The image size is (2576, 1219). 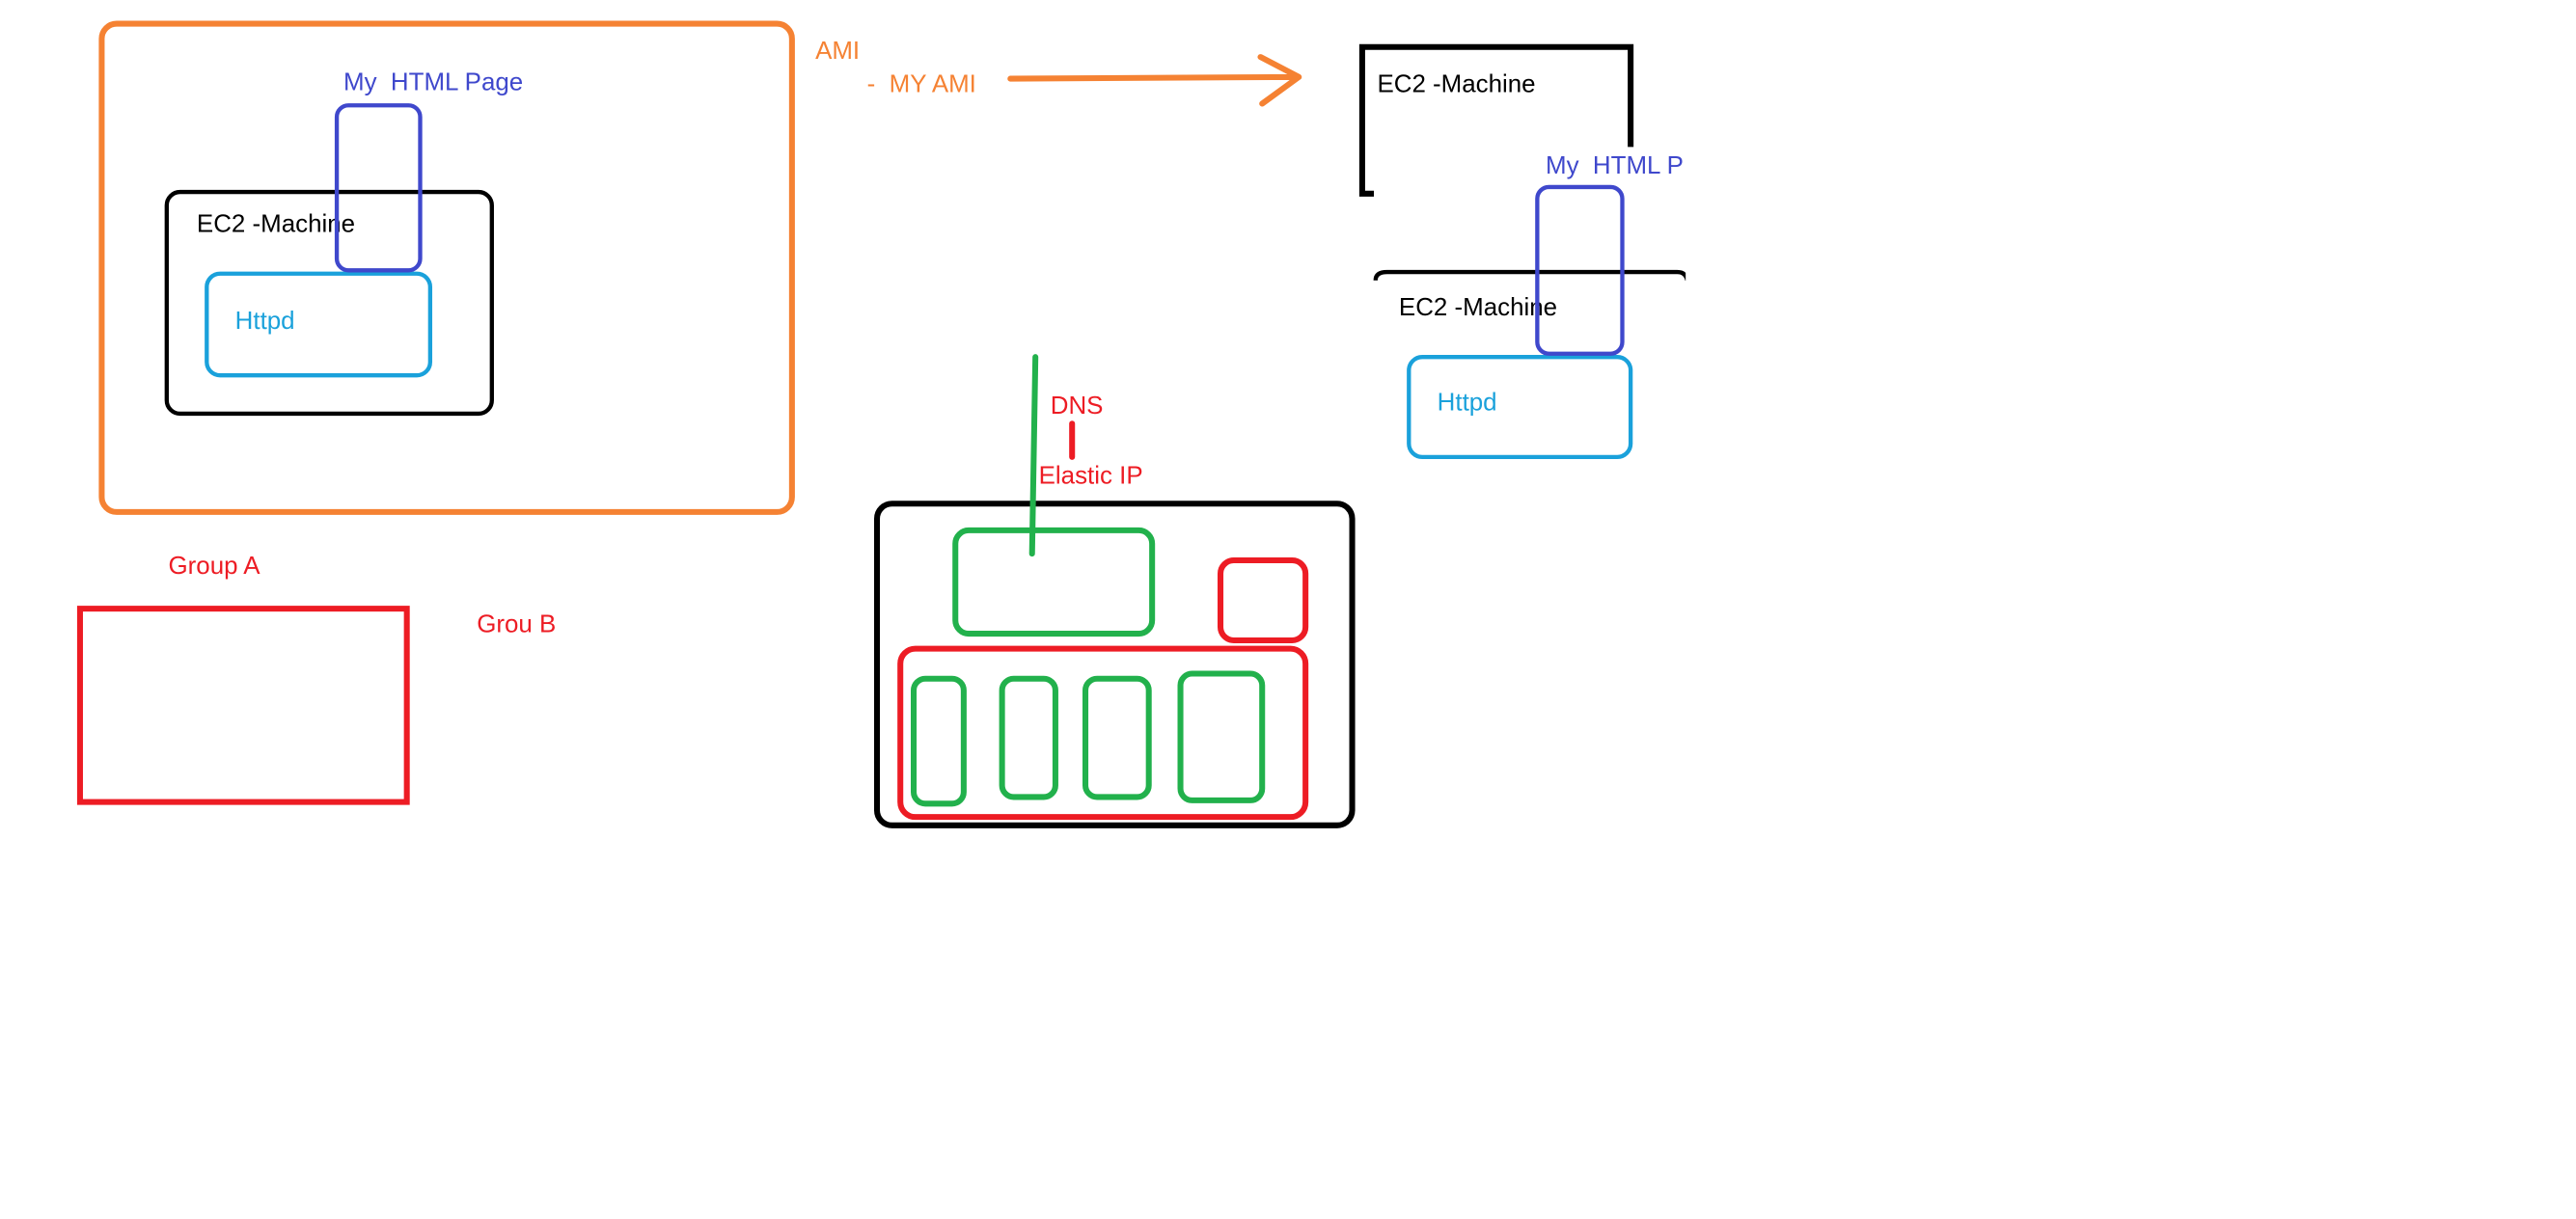 What do you see at coordinates (1615, 165) in the screenshot?
I see `html-page-label-right: My HTML P` at bounding box center [1615, 165].